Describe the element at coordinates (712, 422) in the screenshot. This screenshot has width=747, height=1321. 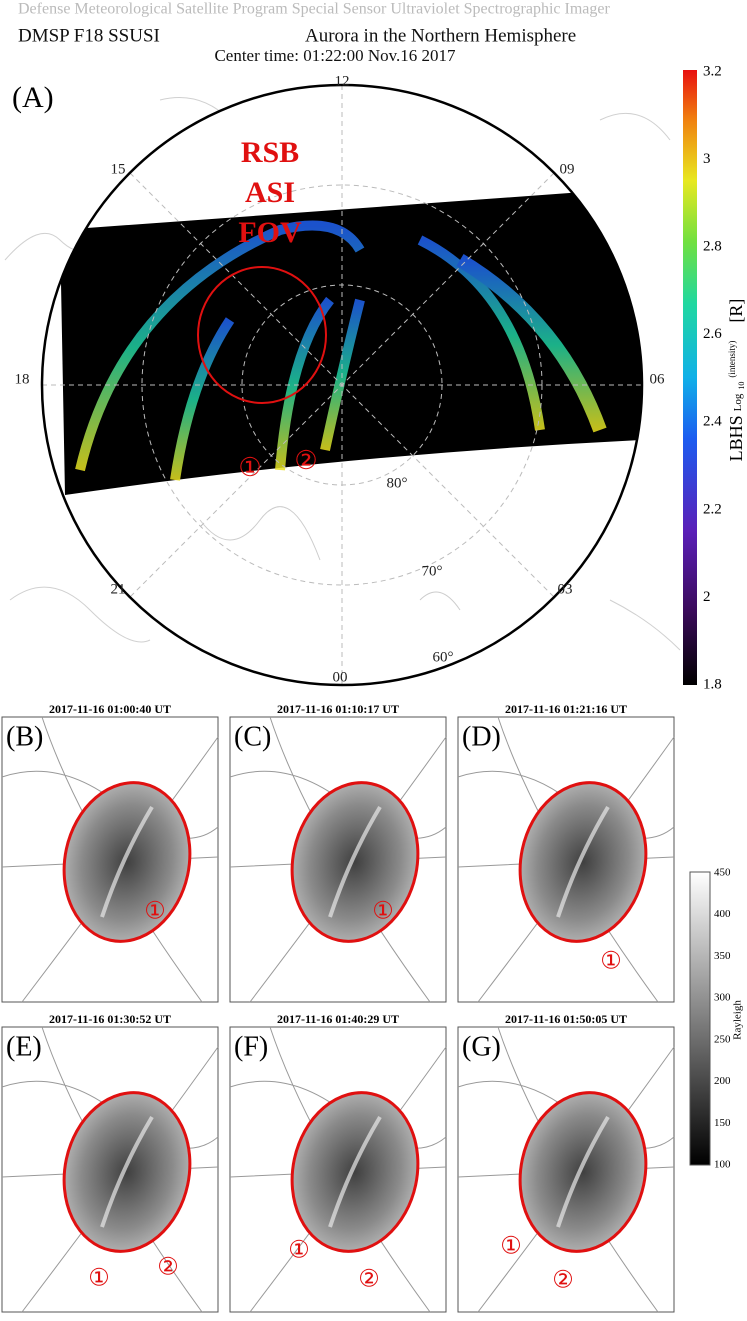
I see `colorbar-tick-label: 2.4` at that location.